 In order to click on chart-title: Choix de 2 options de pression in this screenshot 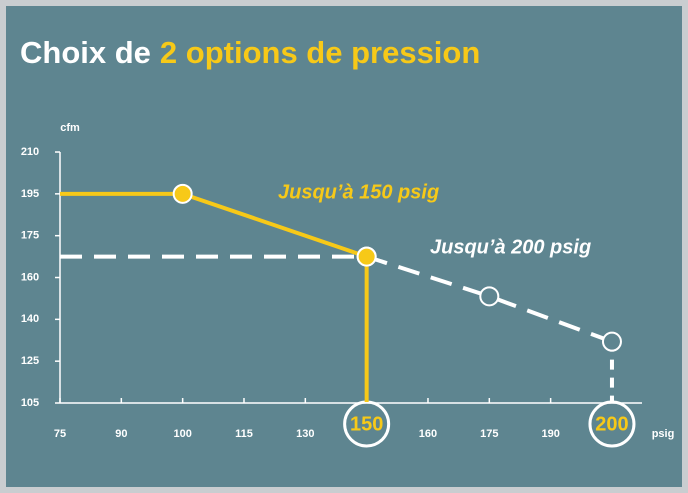, I will do `click(250, 52)`.